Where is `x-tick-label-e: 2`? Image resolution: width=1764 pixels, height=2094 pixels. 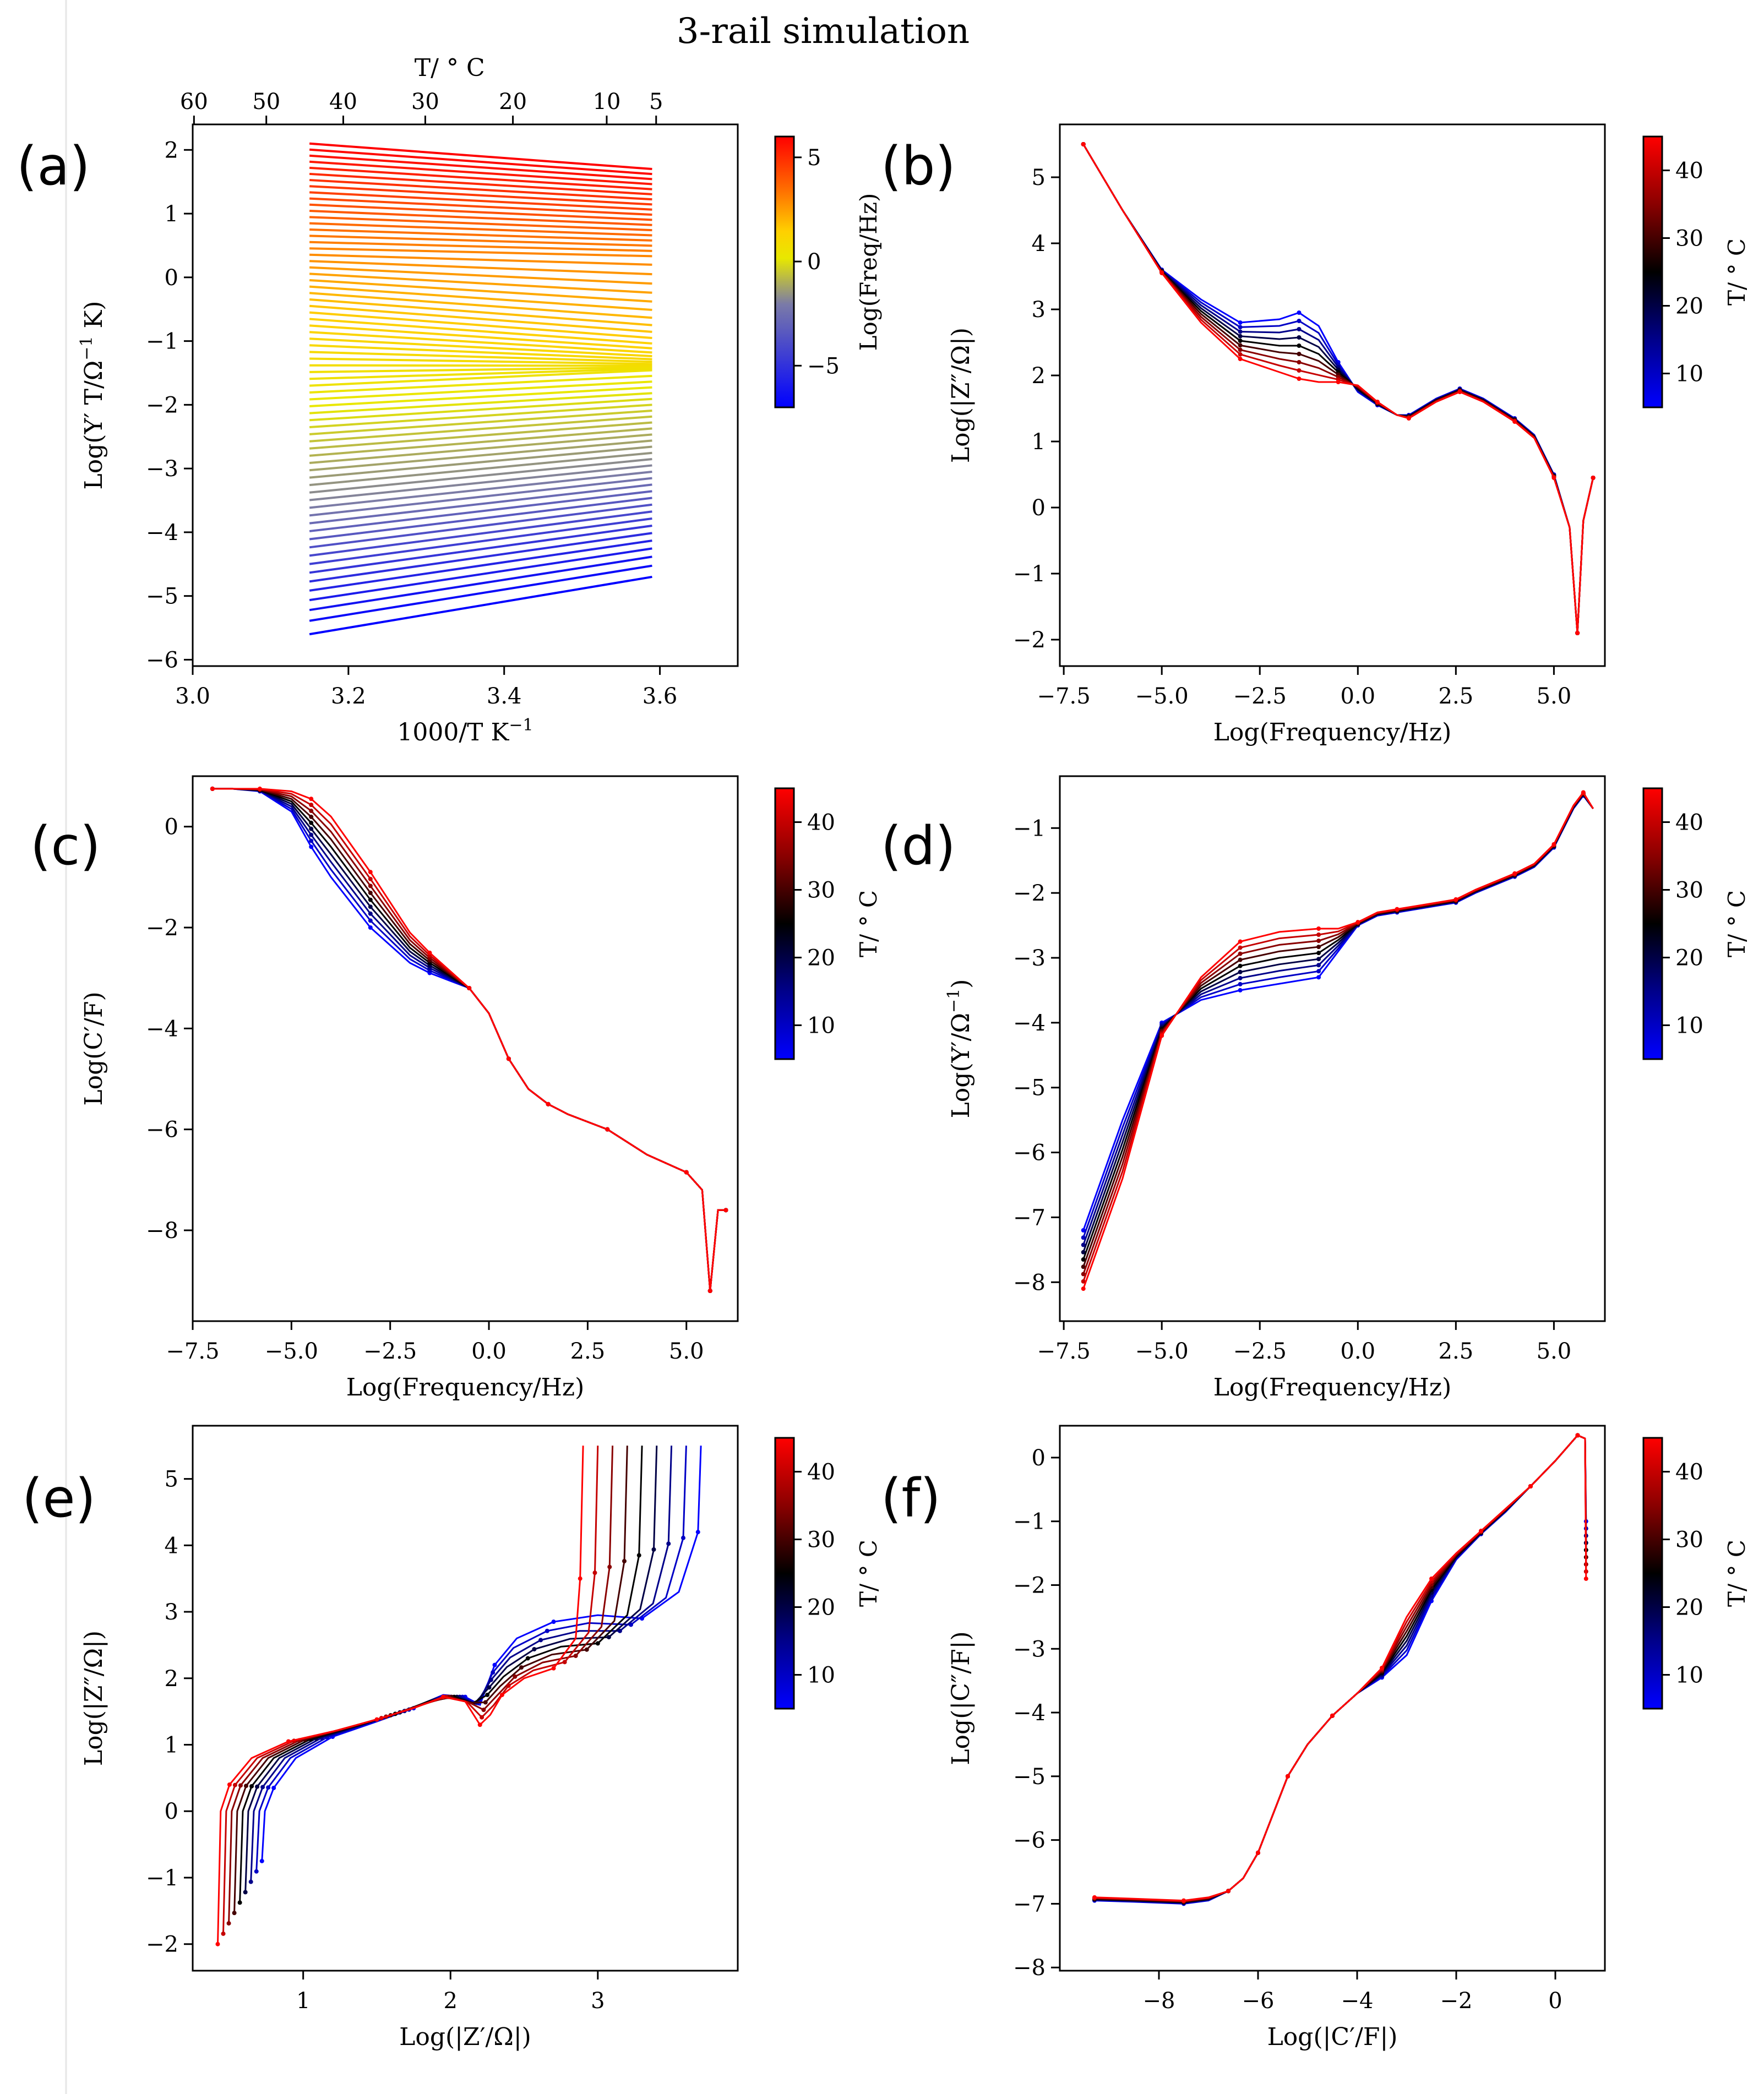 x-tick-label-e: 2 is located at coordinates (451, 2001).